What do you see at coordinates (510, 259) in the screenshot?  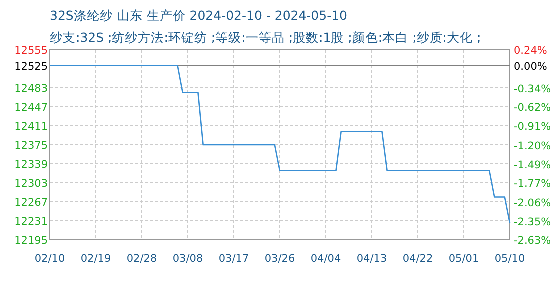 I see `x-tick-label: 05/10` at bounding box center [510, 259].